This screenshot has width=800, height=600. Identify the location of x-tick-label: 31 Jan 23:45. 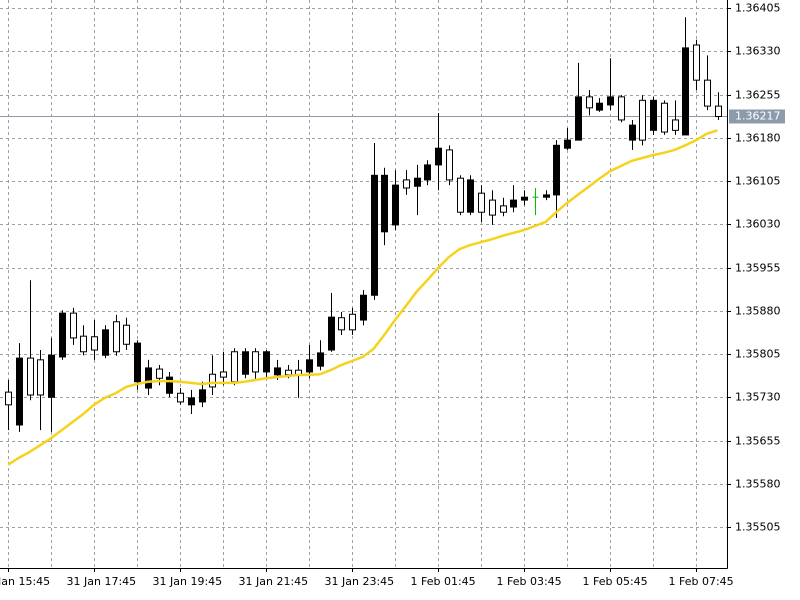
(360, 581).